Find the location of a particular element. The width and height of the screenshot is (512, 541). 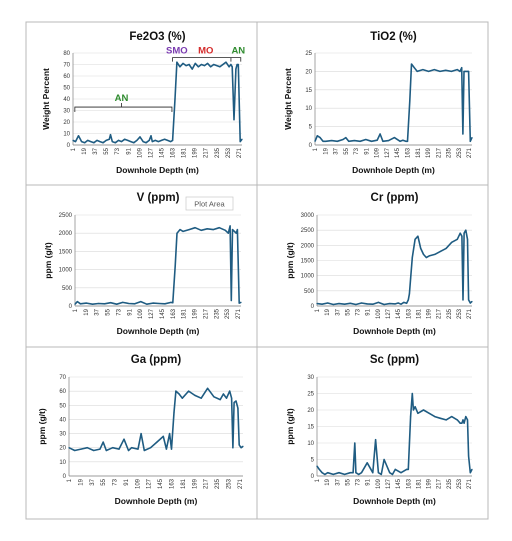

x-tick-label: 109 is located at coordinates (140, 152).